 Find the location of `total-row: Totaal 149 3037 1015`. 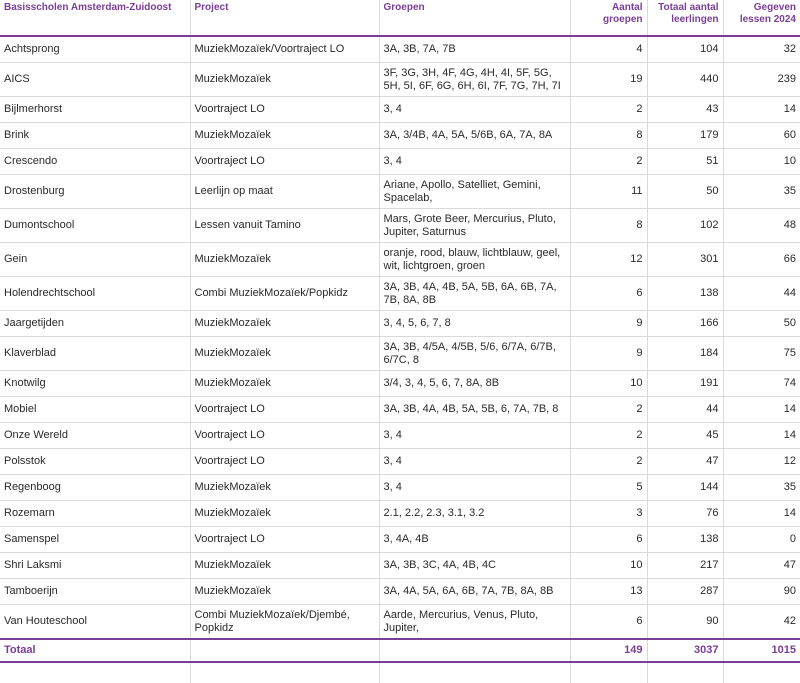

total-row: Totaal 149 3037 1015 is located at coordinates (400, 650).